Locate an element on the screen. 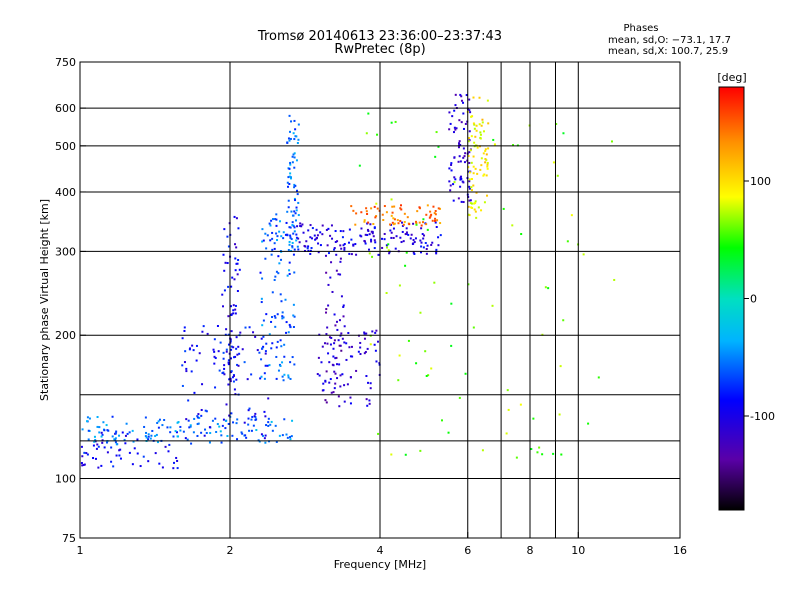 This screenshot has width=800, height=600. y-tick-label: 500 is located at coordinates (65, 146).